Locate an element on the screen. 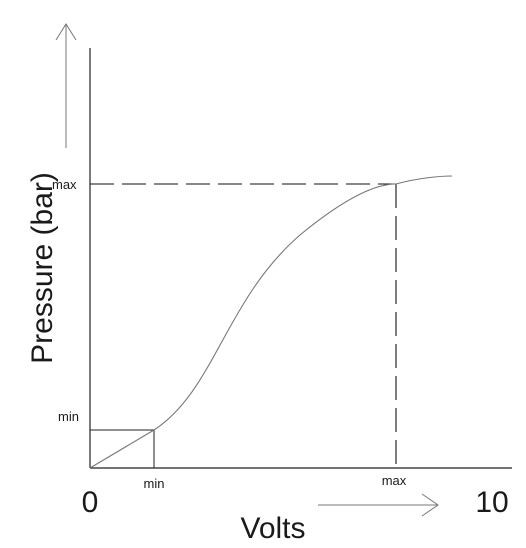  y-max-label: max is located at coordinates (64, 184).